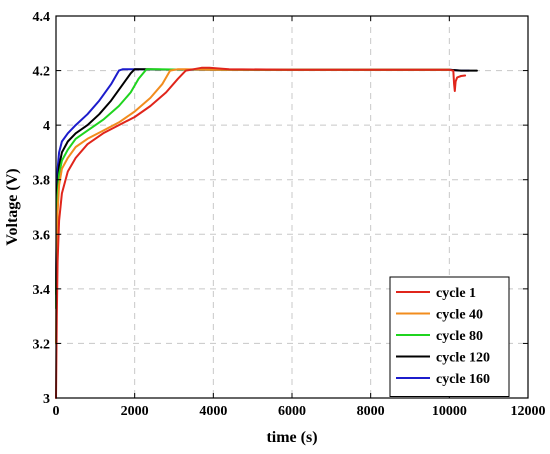 The image size is (550, 454). What do you see at coordinates (42, 344) in the screenshot?
I see `y-tick-label: 3.2` at bounding box center [42, 344].